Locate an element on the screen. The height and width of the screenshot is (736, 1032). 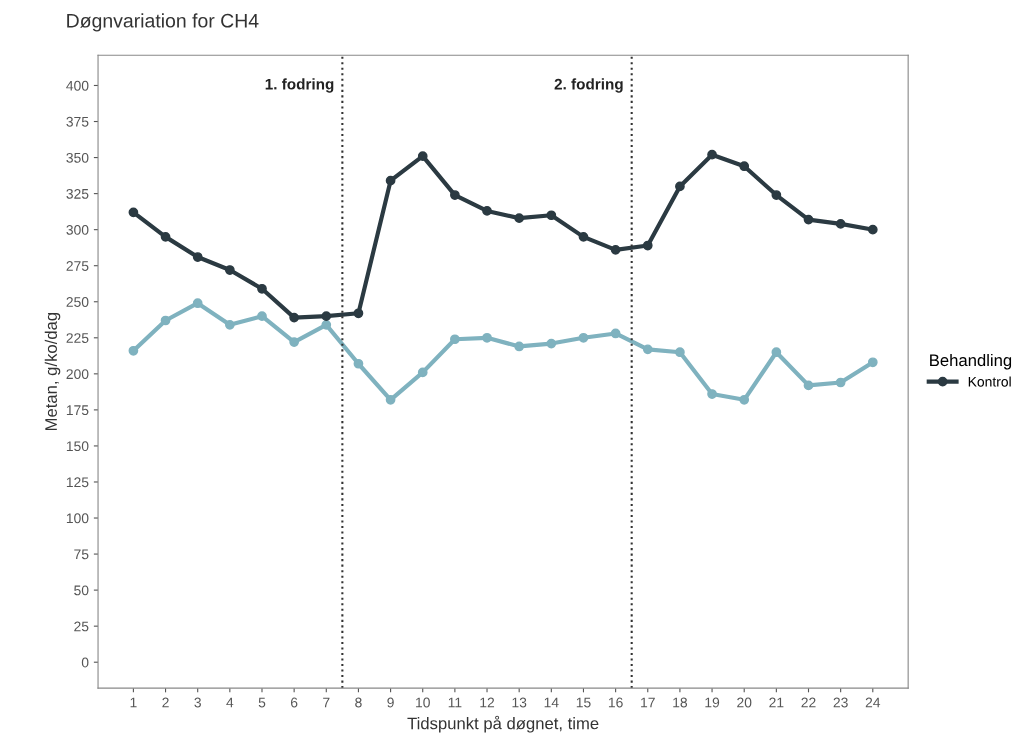
chart-title: Døgnvariation for CH4 is located at coordinates (163, 22).